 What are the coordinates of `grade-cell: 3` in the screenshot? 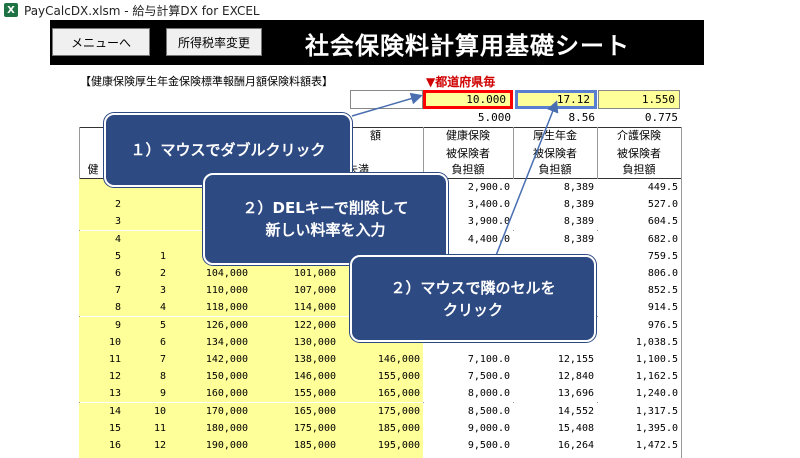 It's located at (101, 222).